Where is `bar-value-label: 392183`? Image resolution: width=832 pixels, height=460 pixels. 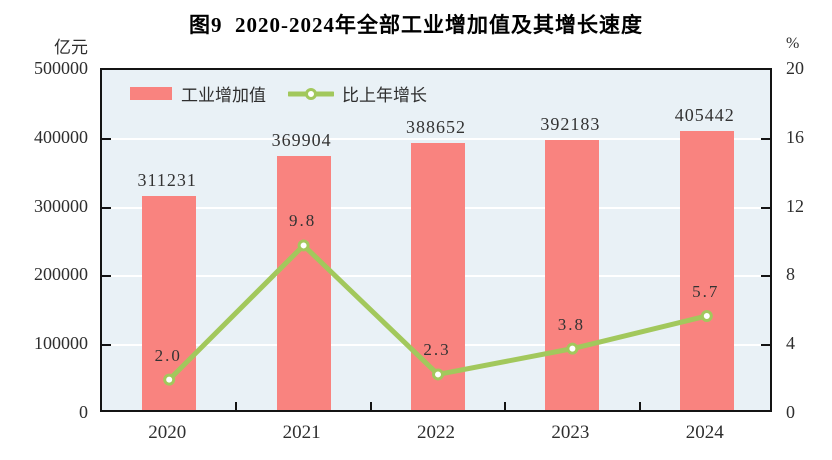
bar-value-label: 392183 is located at coordinates (570, 124).